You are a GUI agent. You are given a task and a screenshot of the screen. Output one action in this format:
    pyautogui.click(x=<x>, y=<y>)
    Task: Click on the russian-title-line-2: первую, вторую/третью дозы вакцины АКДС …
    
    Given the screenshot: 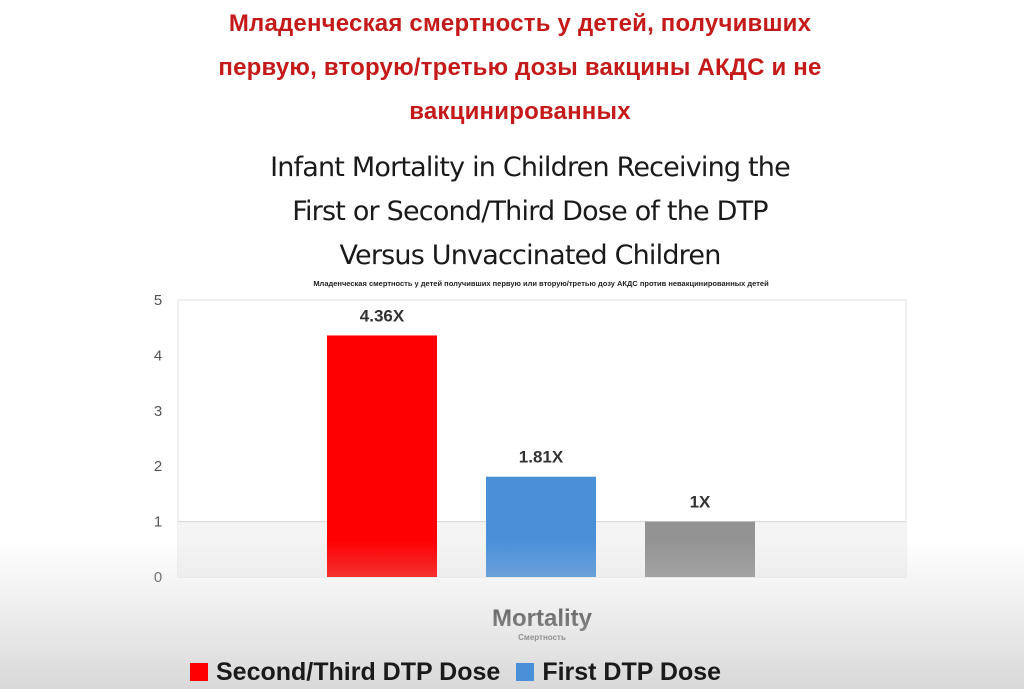 What is the action you would take?
    pyautogui.click(x=520, y=67)
    